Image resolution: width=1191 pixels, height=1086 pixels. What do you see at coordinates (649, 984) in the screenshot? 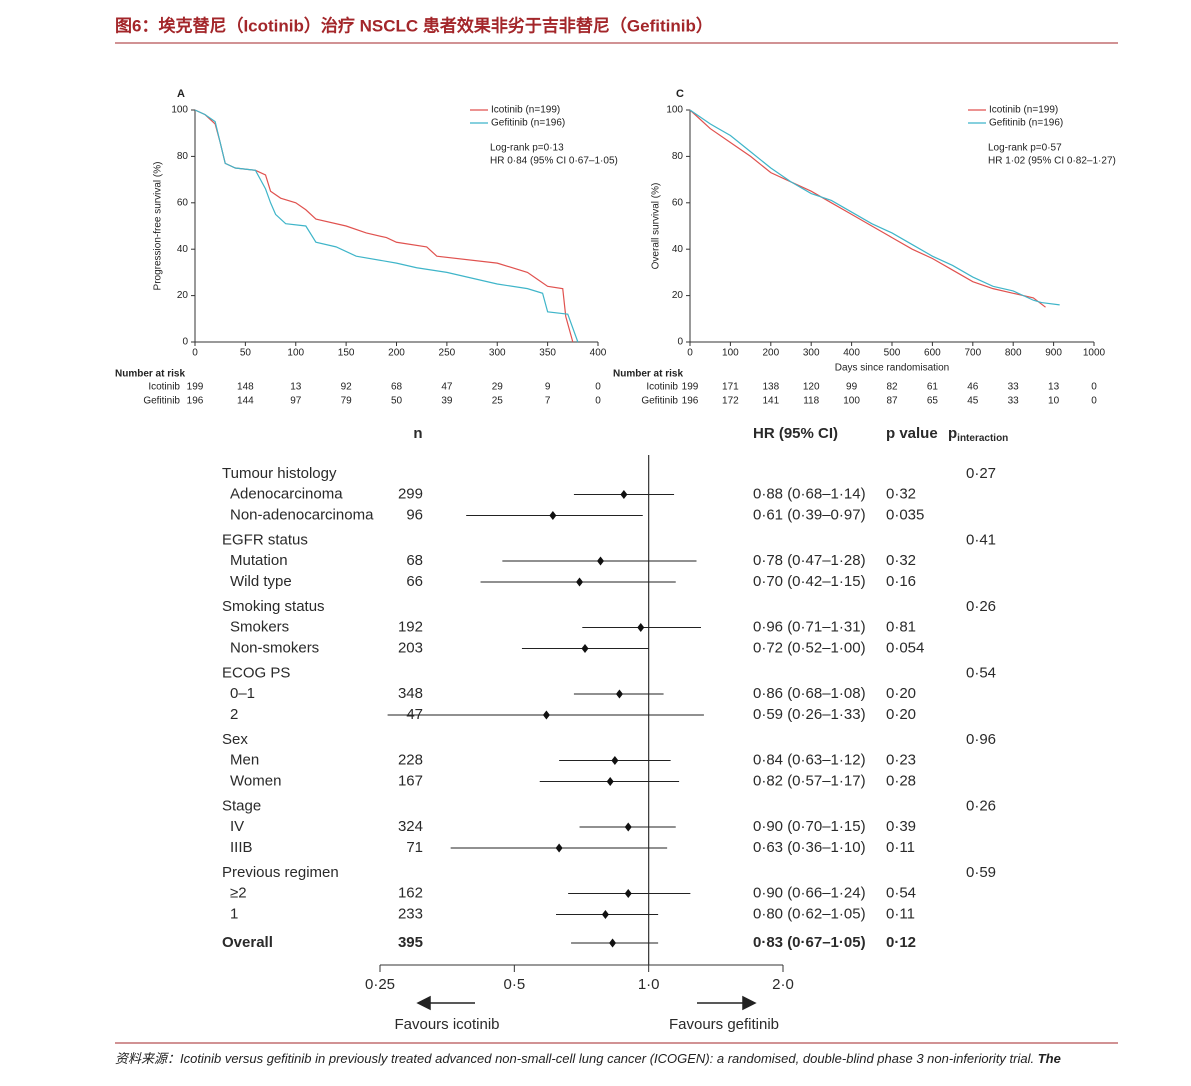
I see `x-tick-label: 1·0` at bounding box center [649, 984].